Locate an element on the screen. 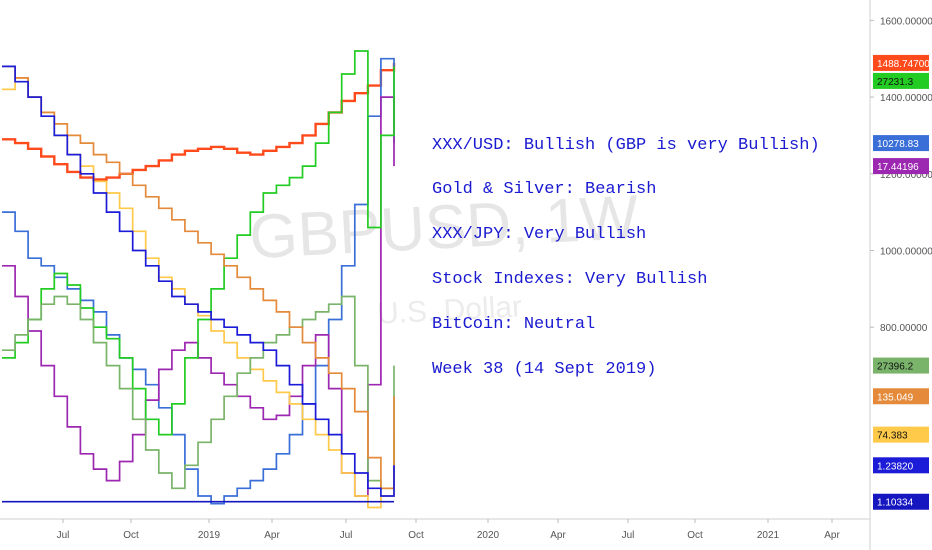 This screenshot has height=550, width=932. price-label-text: 27231.3 is located at coordinates (895, 82).